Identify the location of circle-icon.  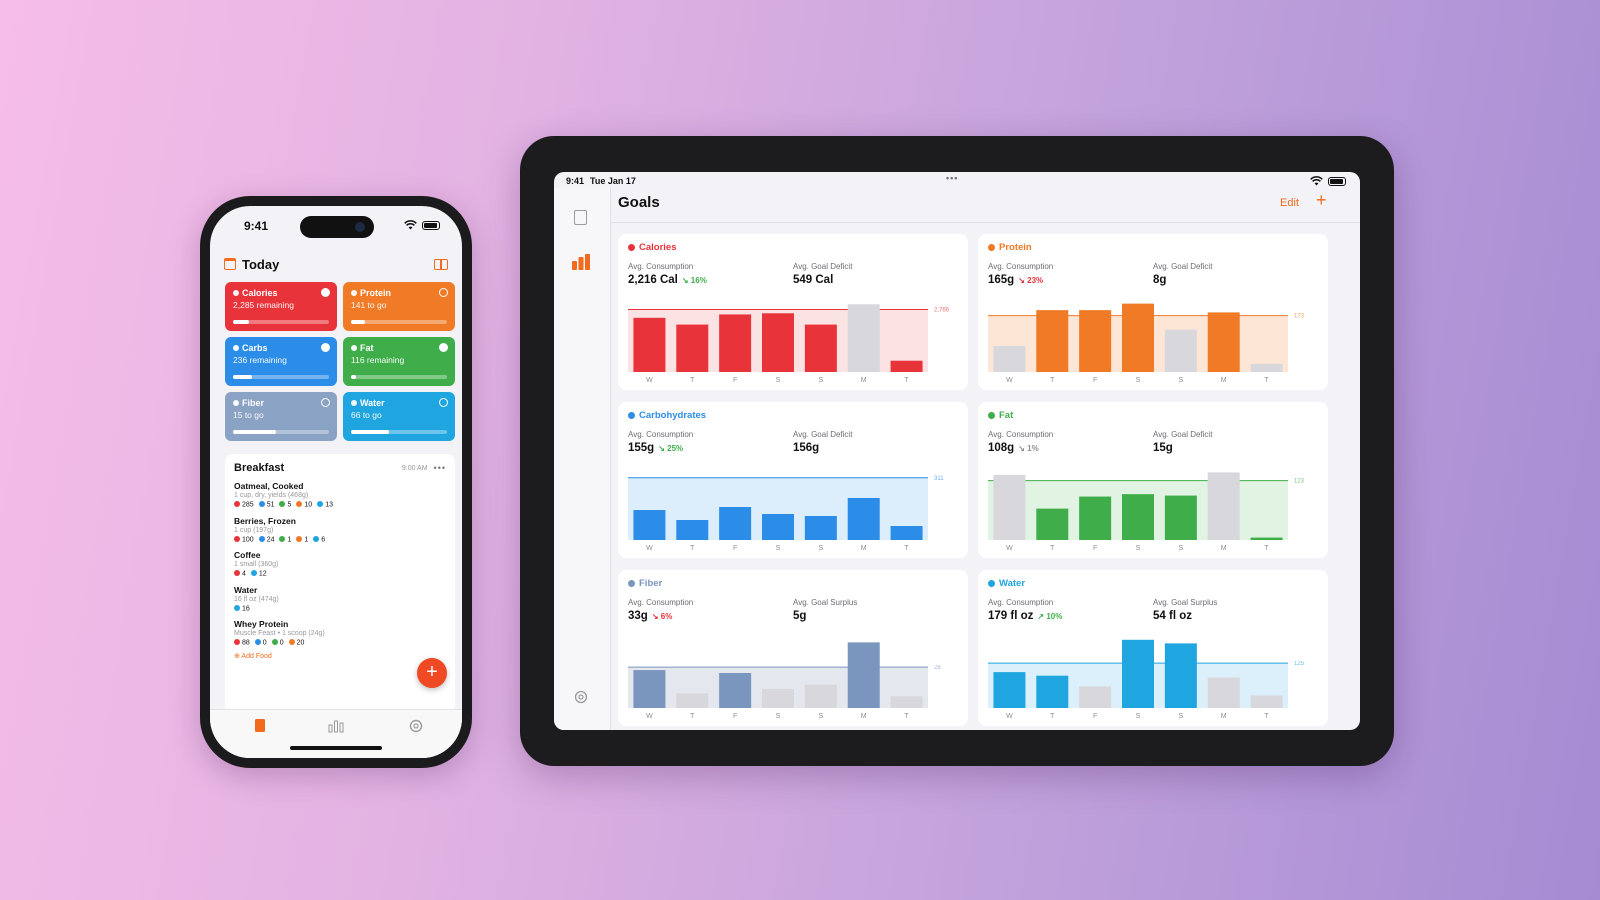
(325, 402).